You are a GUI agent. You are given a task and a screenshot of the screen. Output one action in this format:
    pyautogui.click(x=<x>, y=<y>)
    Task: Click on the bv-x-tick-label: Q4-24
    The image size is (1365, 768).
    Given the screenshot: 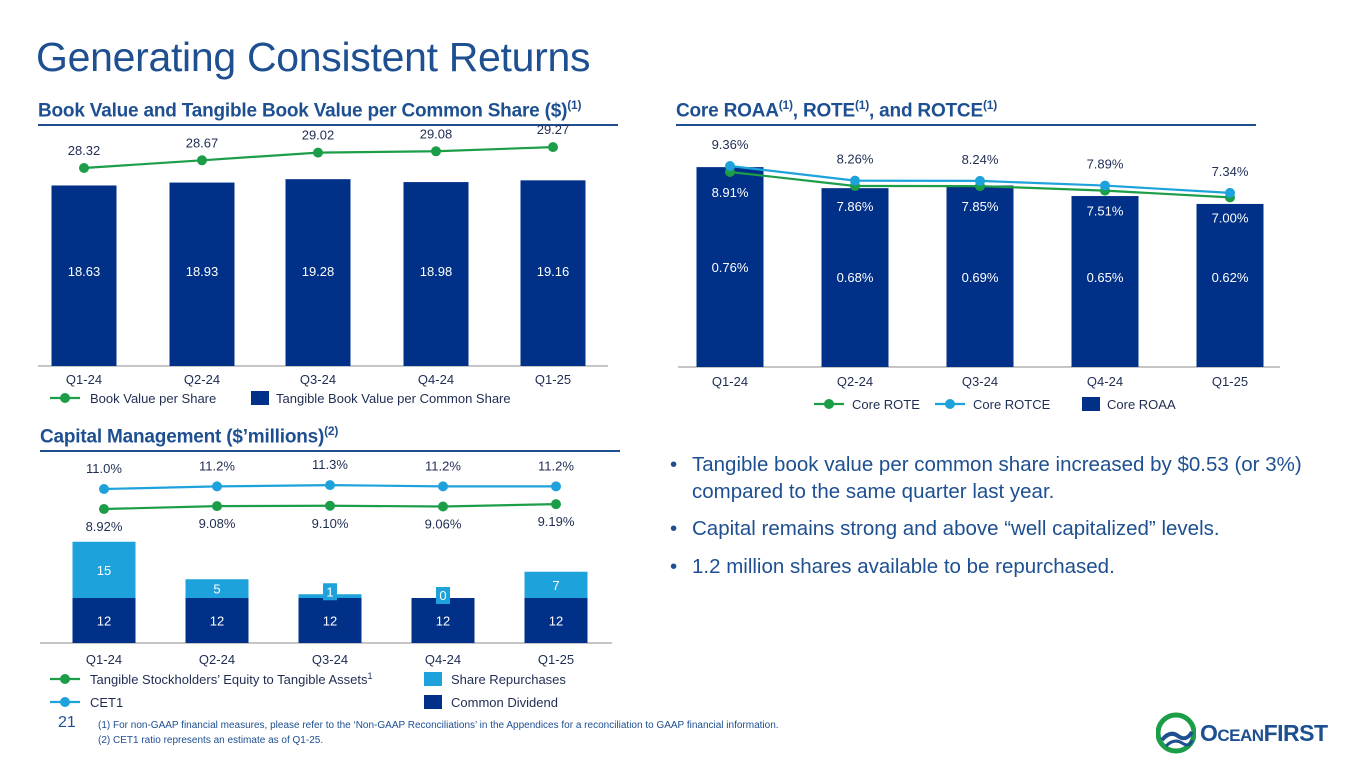 What is the action you would take?
    pyautogui.click(x=436, y=379)
    